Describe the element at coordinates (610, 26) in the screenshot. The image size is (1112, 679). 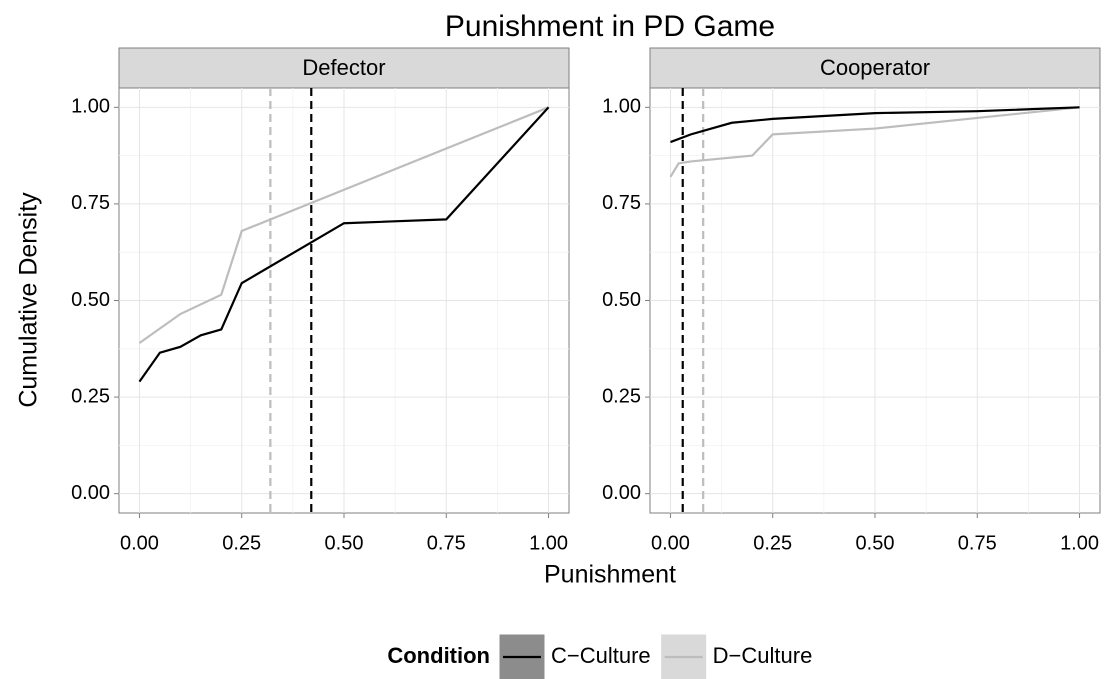
I see `chart-title: Punishment in PD Game` at that location.